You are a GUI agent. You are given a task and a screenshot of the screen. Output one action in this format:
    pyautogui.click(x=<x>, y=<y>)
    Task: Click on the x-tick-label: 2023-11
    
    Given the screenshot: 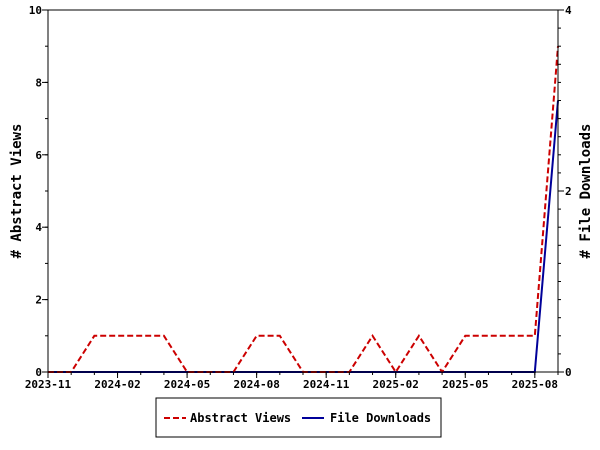 What is the action you would take?
    pyautogui.click(x=48, y=384)
    